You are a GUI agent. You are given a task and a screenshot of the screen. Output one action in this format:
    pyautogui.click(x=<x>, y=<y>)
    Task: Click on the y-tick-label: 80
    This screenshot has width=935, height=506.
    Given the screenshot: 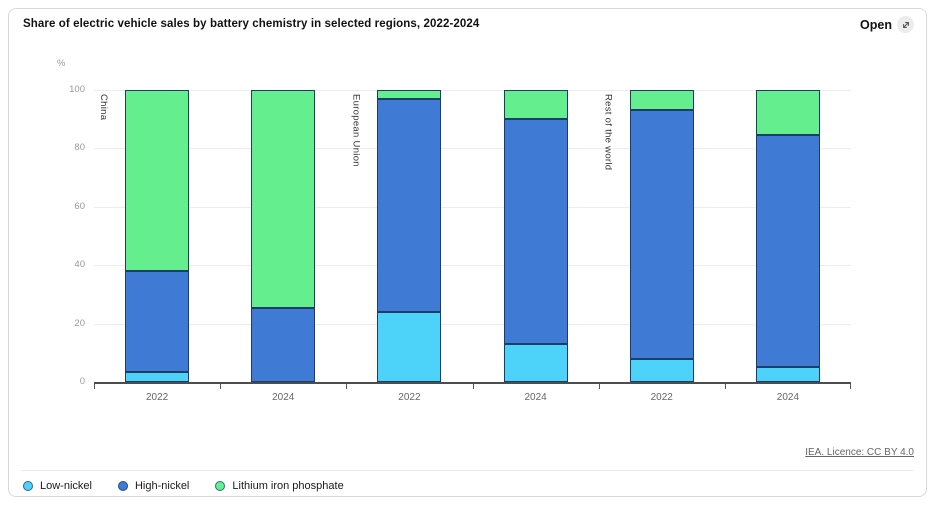 What is the action you would take?
    pyautogui.click(x=79, y=148)
    